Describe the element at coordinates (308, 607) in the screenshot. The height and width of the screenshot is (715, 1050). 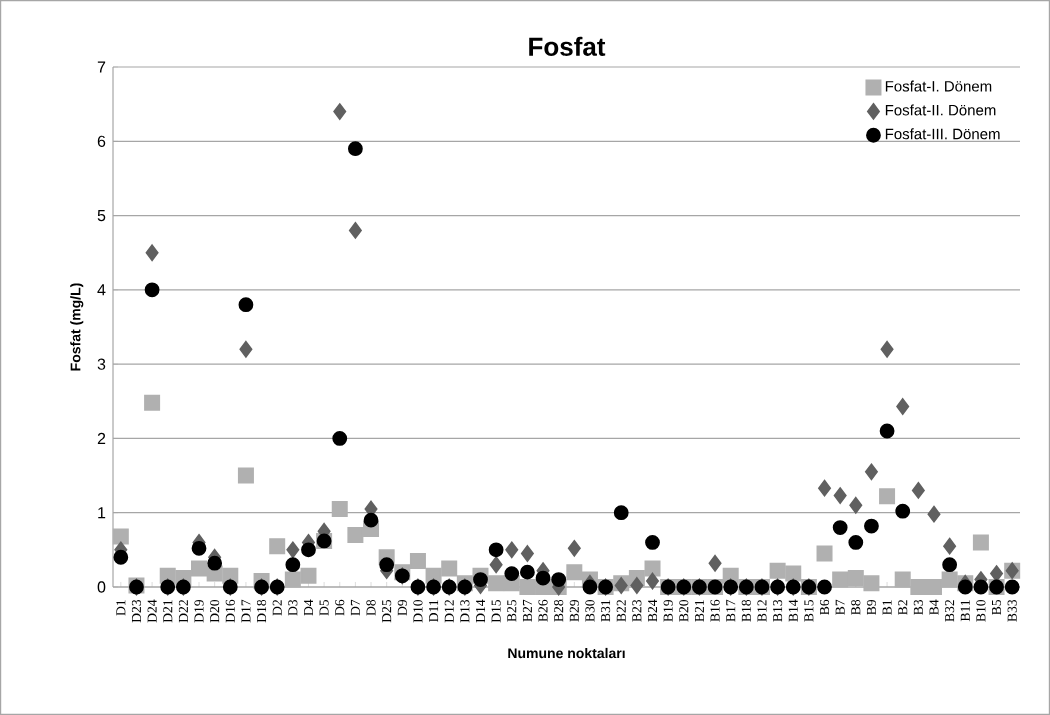
I see `x-tick-label: D4` at that location.